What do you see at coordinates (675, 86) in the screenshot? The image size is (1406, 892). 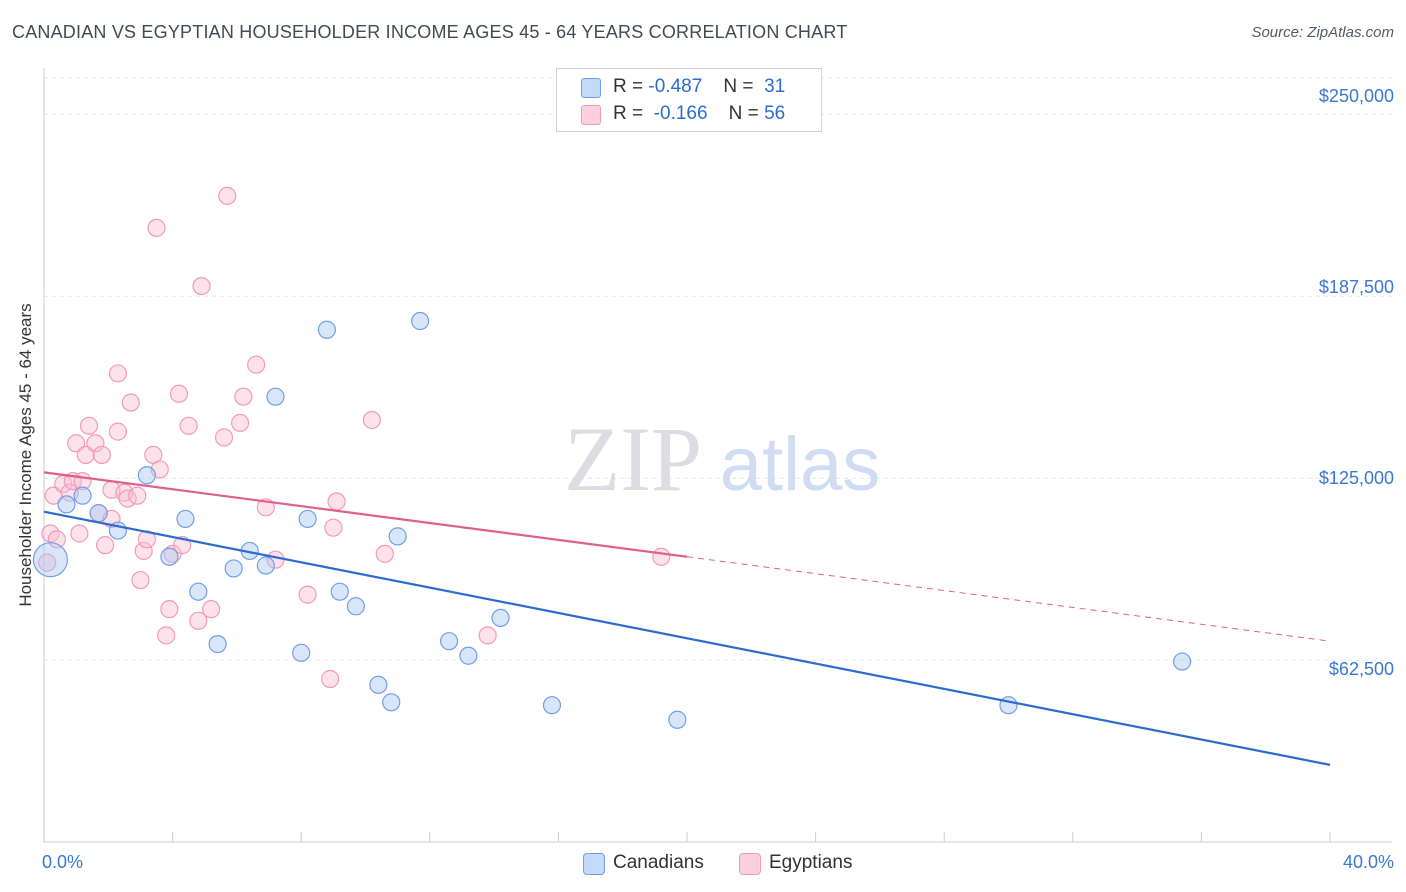 I see `r-value: -0.487` at bounding box center [675, 86].